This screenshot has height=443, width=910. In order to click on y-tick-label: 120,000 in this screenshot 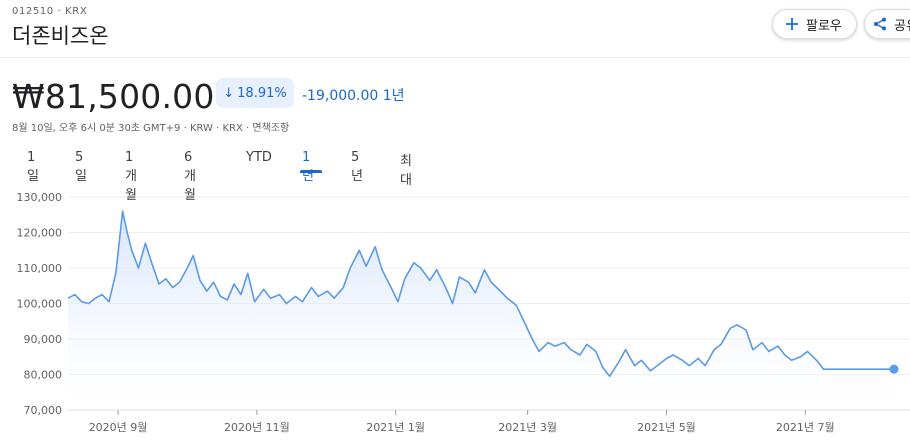, I will do `click(40, 233)`.